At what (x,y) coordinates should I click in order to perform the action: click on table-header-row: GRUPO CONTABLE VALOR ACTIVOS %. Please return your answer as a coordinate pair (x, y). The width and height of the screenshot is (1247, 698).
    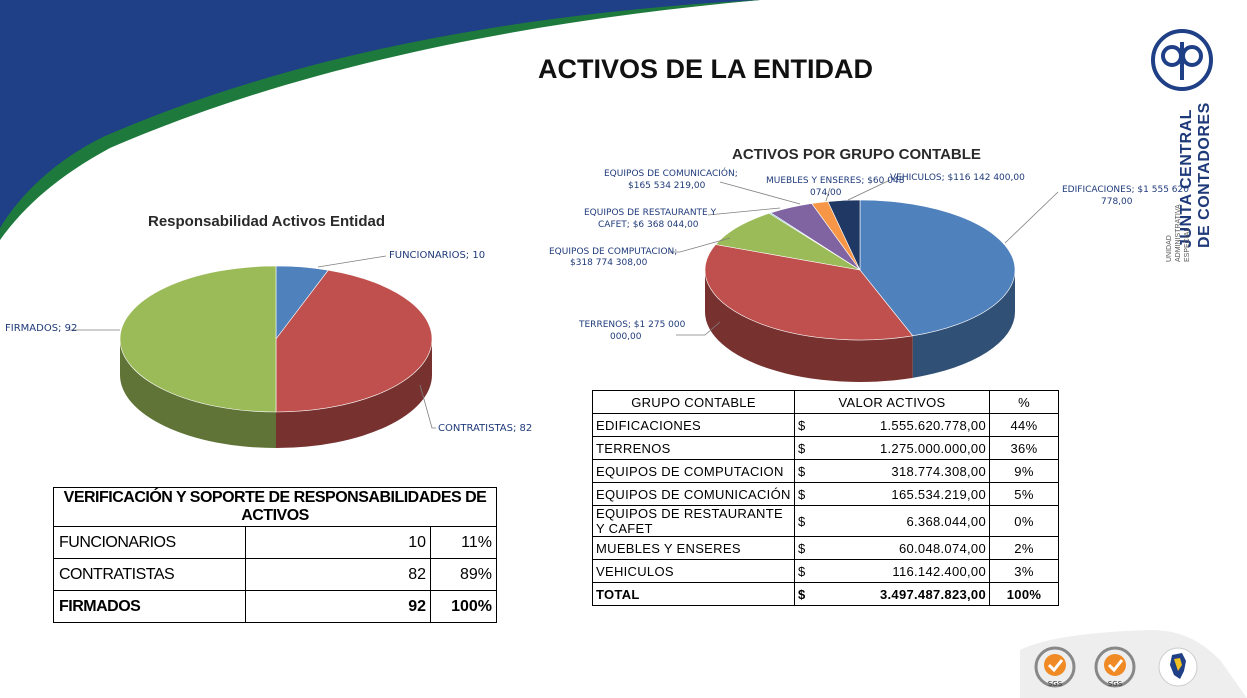
    Looking at the image, I should click on (825, 402).